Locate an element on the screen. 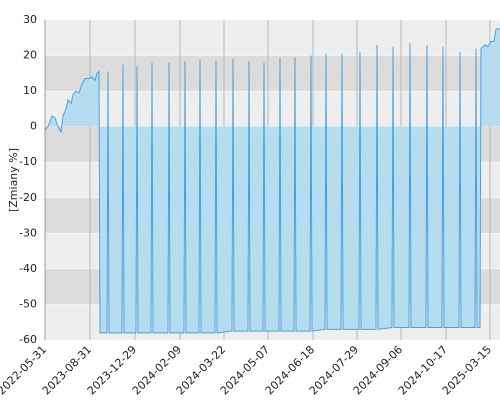  y-tick-label: -60 is located at coordinates (28, 339).